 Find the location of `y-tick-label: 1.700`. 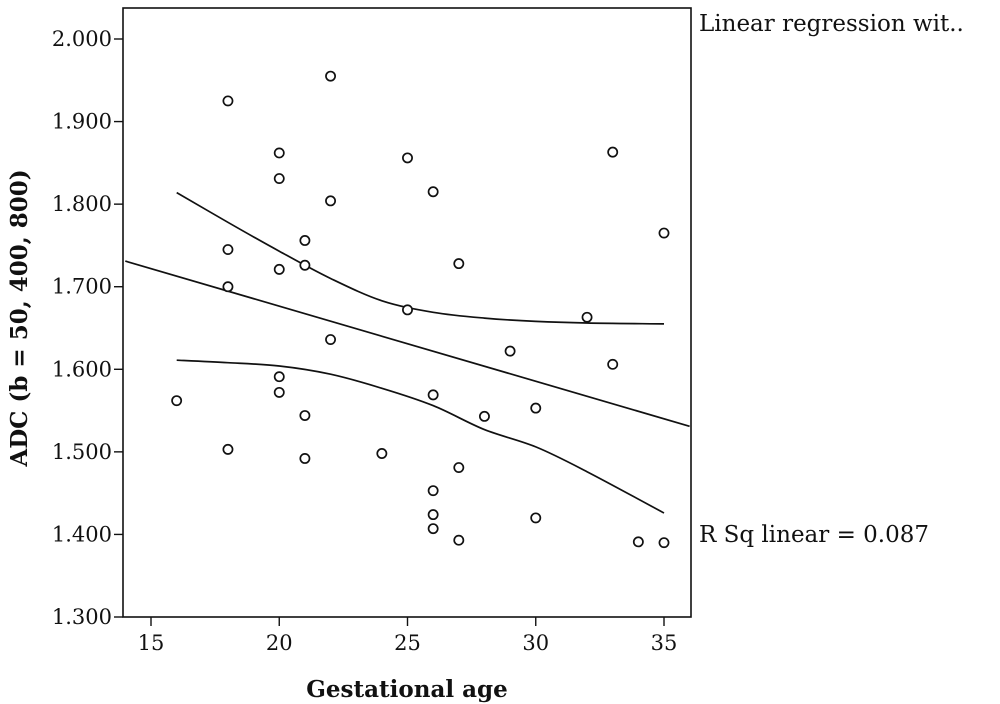

y-tick-label: 1.700 is located at coordinates (82, 287).